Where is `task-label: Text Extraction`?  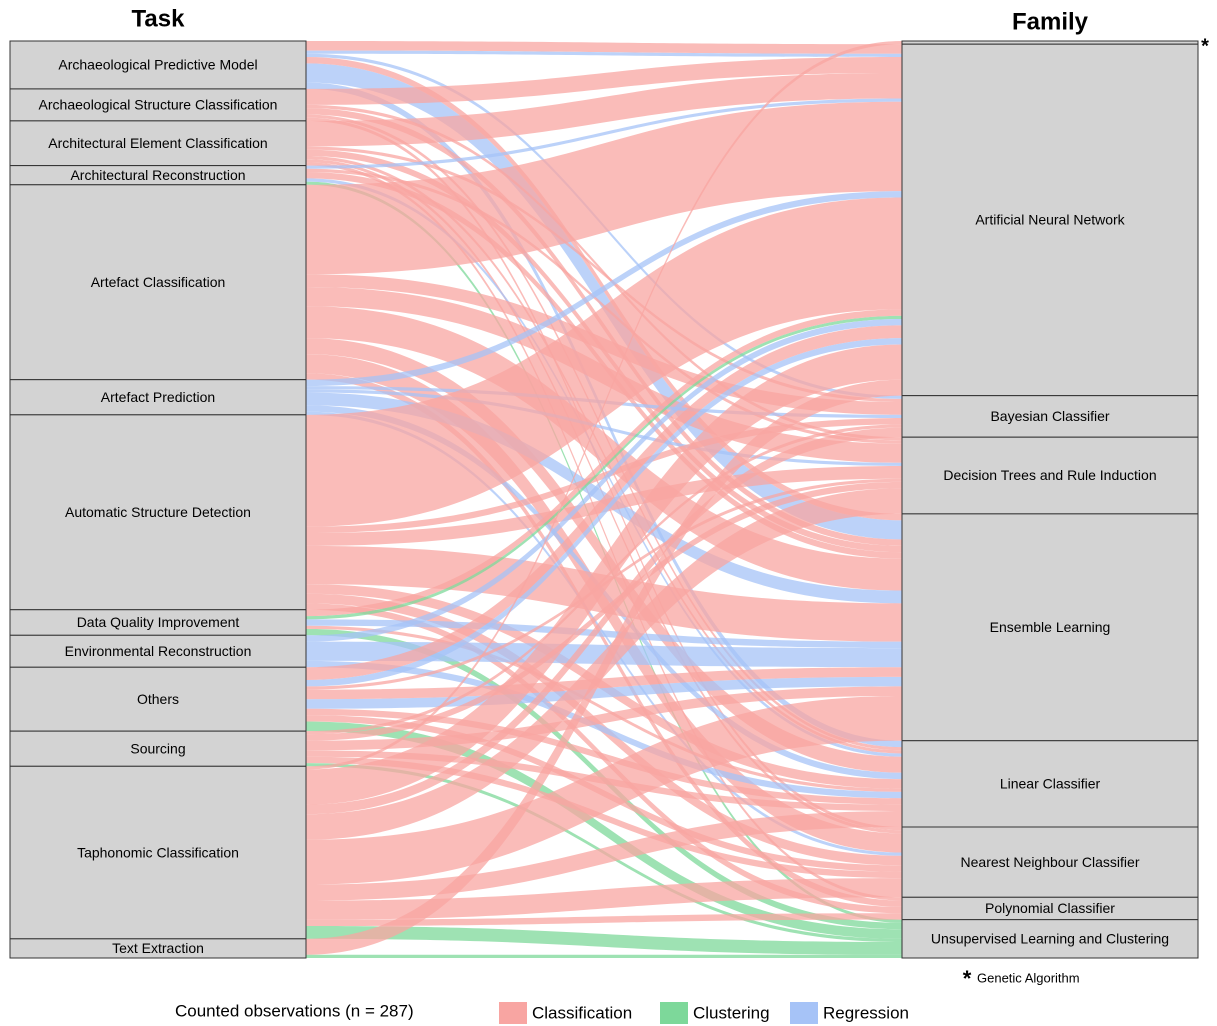 task-label: Text Extraction is located at coordinates (158, 948).